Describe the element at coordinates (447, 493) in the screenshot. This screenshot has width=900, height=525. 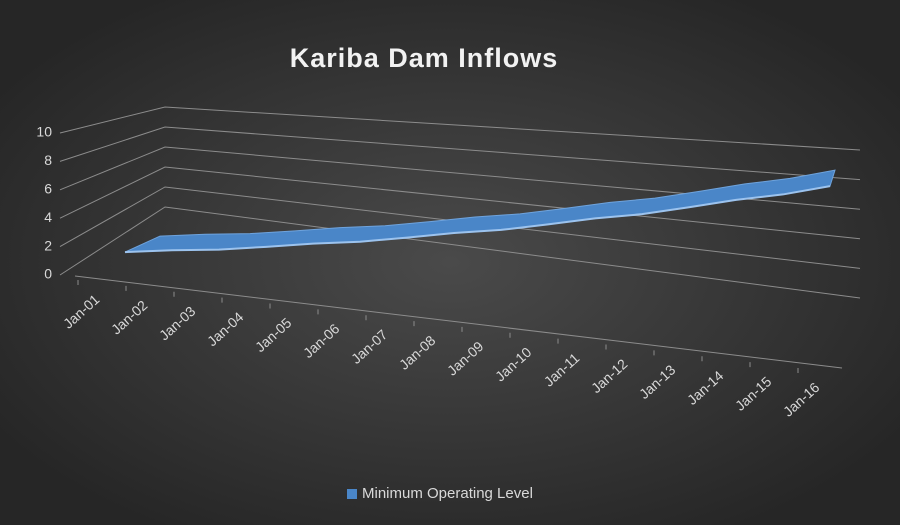
I see `legend-label: Minimum Operating Level` at that location.